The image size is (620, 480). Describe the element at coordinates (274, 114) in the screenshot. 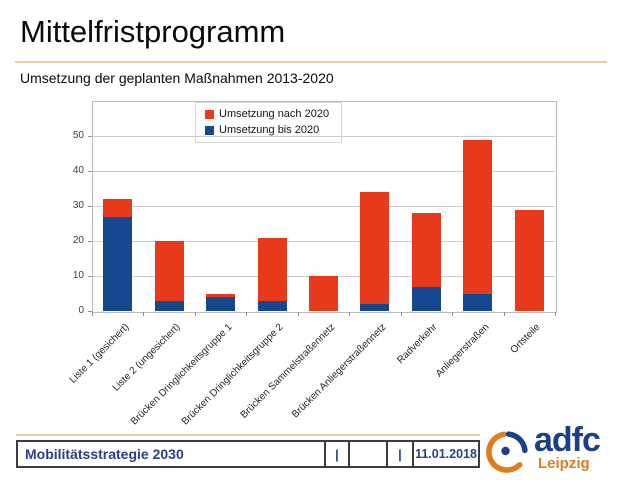

I see `legend-label: Umsetzung nach 2020` at that location.